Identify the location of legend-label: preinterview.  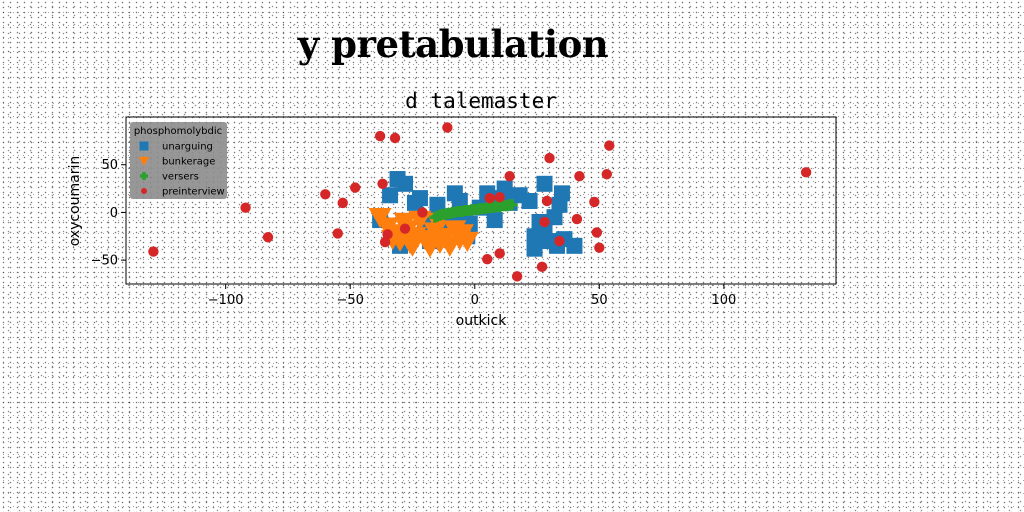
(193, 192).